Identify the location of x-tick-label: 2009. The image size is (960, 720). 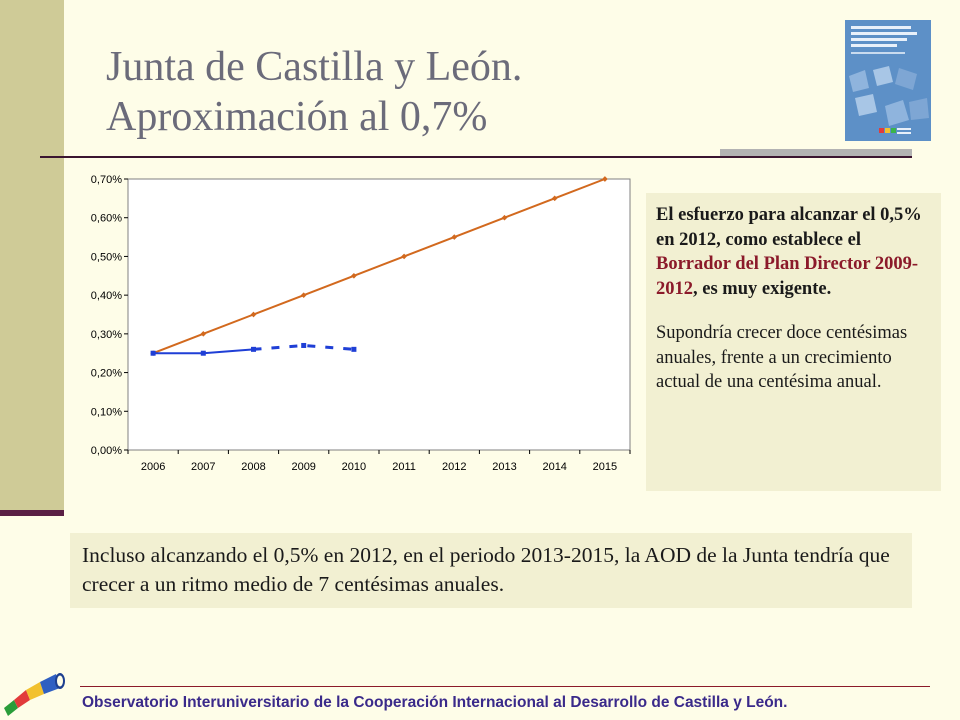
(303, 467).